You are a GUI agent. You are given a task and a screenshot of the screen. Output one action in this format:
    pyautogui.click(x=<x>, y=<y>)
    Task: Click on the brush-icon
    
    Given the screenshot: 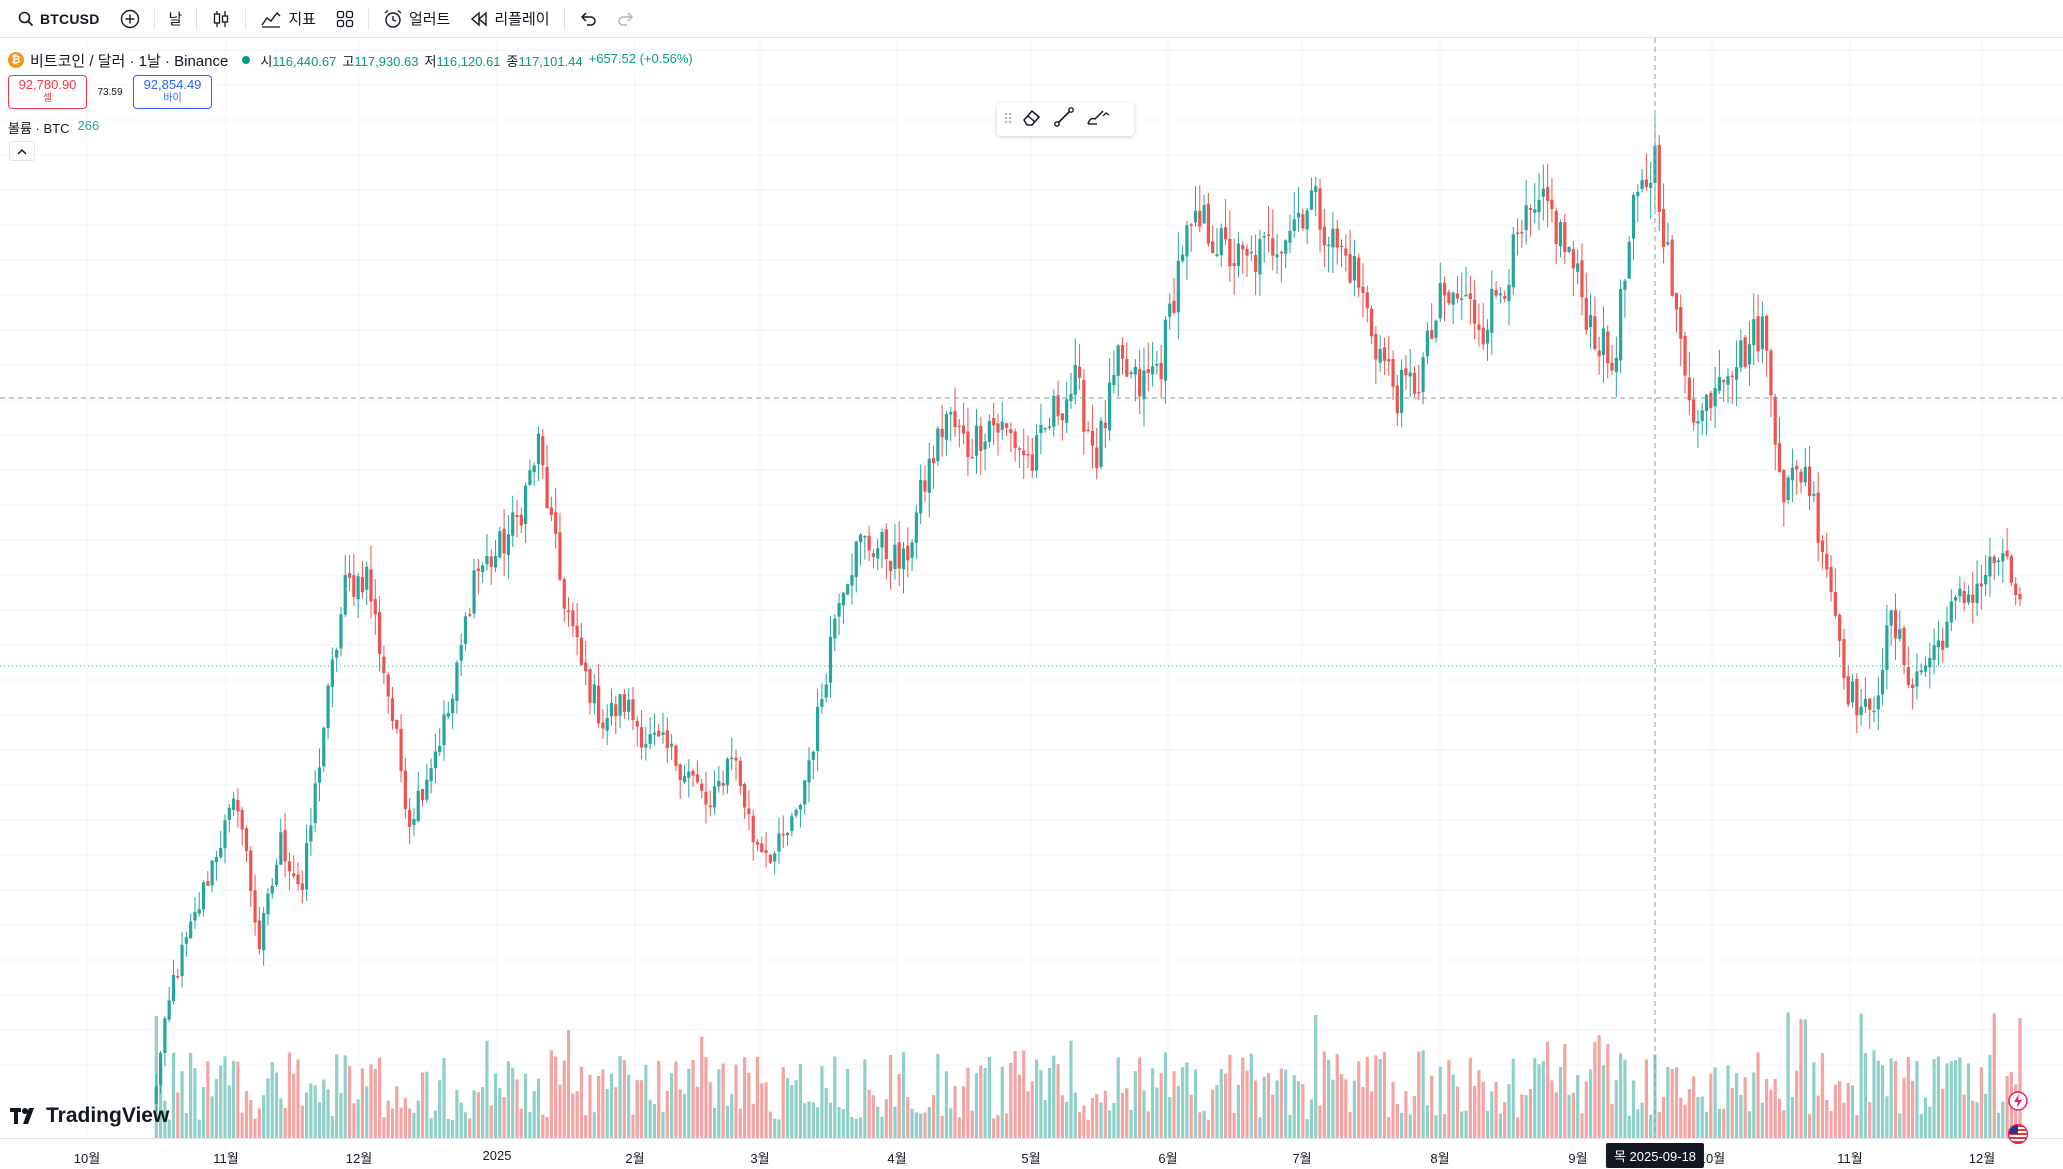 What is the action you would take?
    pyautogui.click(x=1098, y=119)
    